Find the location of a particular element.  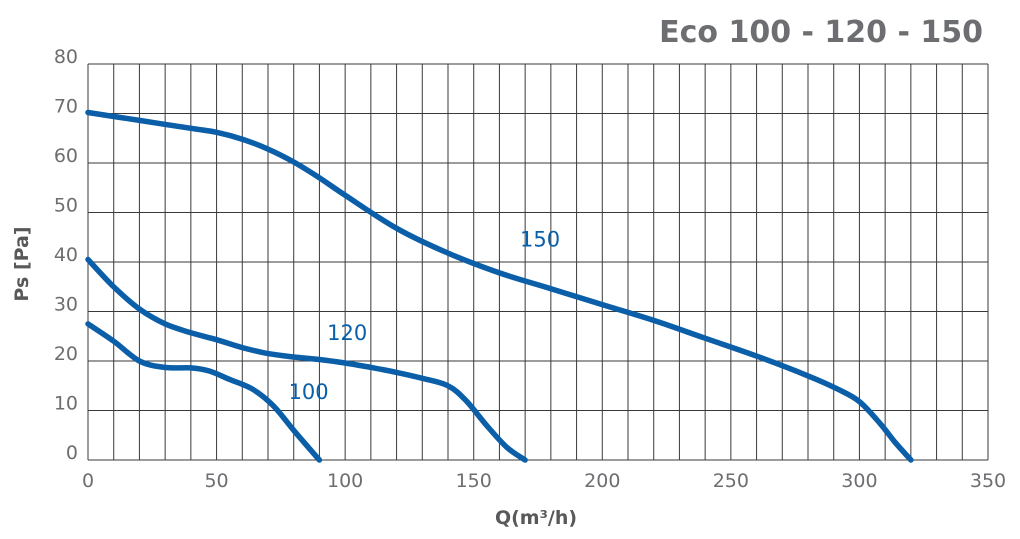

x-tick-label: 300 is located at coordinates (859, 481).